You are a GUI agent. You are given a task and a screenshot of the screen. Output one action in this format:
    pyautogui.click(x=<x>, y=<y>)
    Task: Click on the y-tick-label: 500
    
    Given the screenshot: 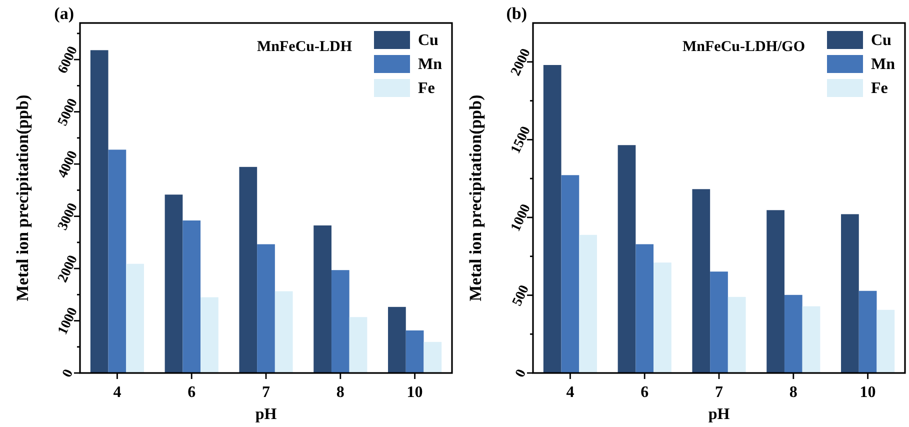 What is the action you would take?
    pyautogui.click(x=521, y=295)
    